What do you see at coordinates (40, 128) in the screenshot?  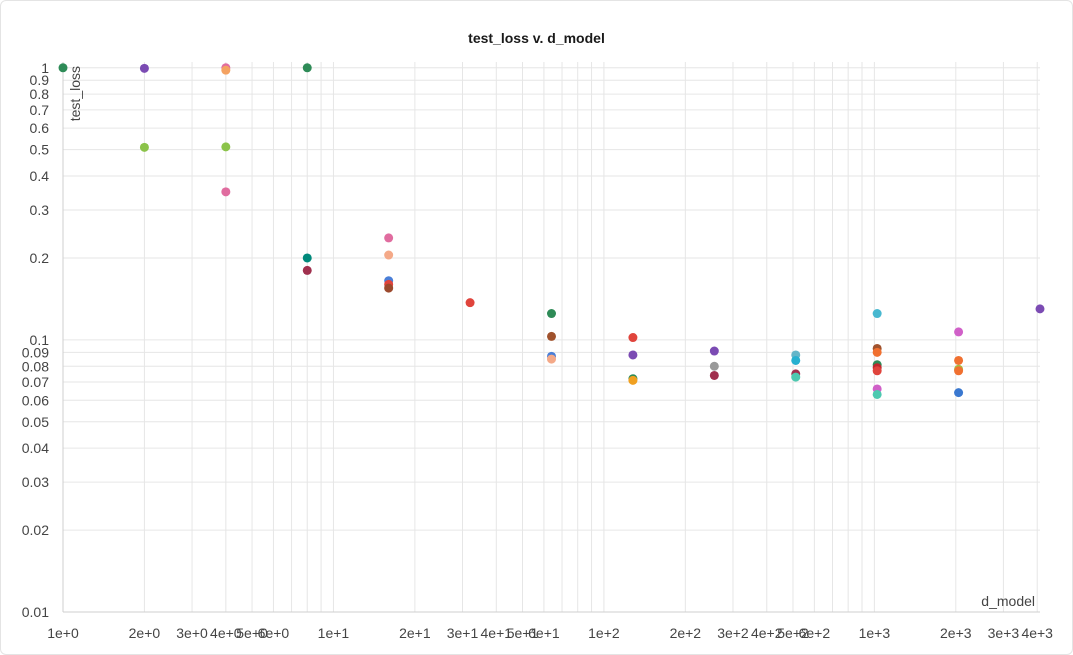 I see `y-tick-label: 0.6` at bounding box center [40, 128].